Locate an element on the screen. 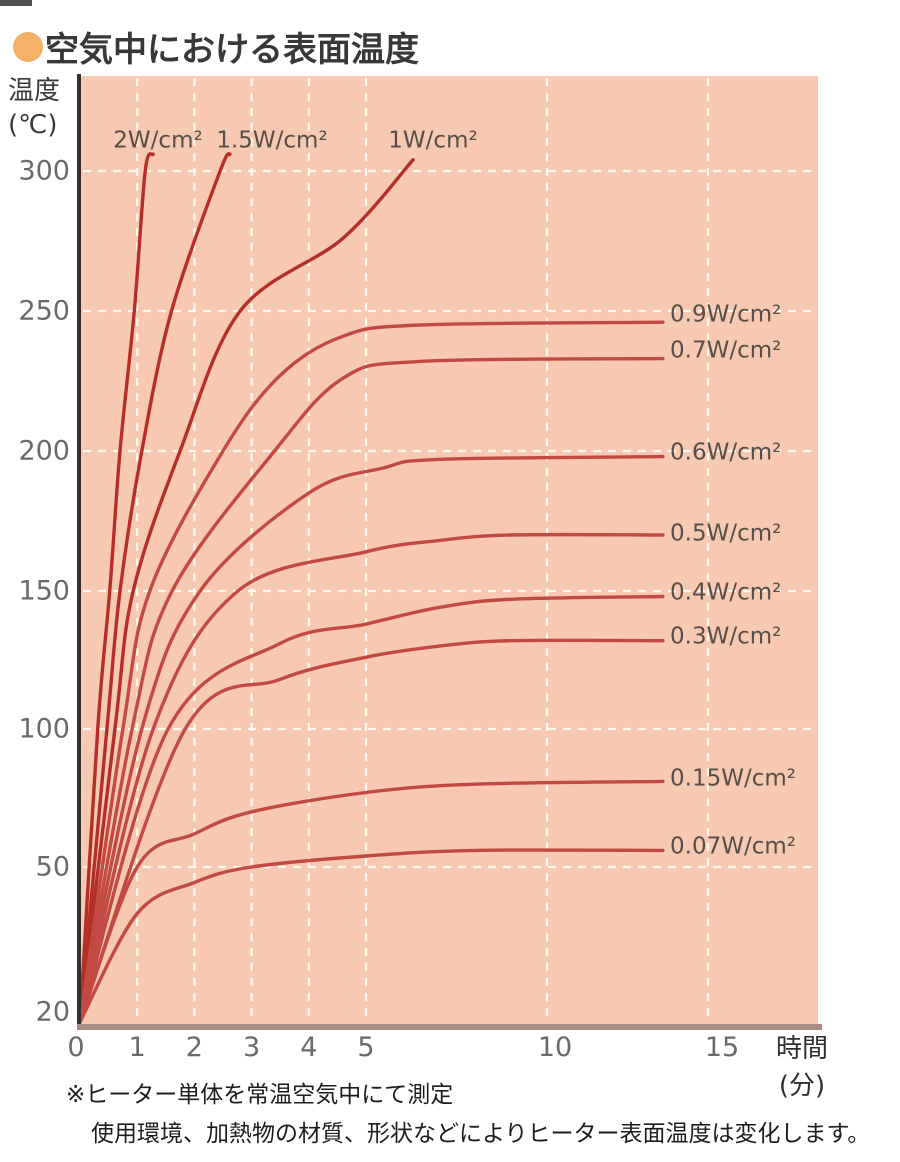 This screenshot has width=900, height=1162. x-axis-line is located at coordinates (449, 1027).